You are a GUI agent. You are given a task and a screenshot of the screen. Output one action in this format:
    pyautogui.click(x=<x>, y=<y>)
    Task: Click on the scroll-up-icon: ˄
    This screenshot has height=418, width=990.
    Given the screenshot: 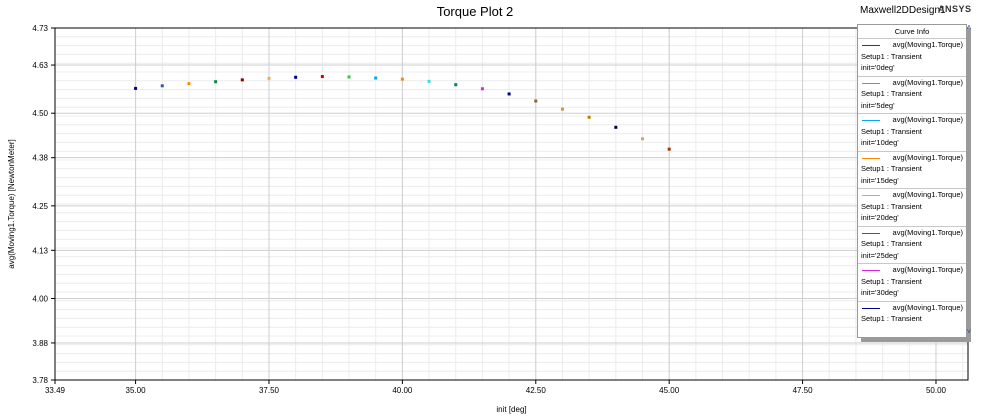 What is the action you would take?
    pyautogui.click(x=969, y=27)
    